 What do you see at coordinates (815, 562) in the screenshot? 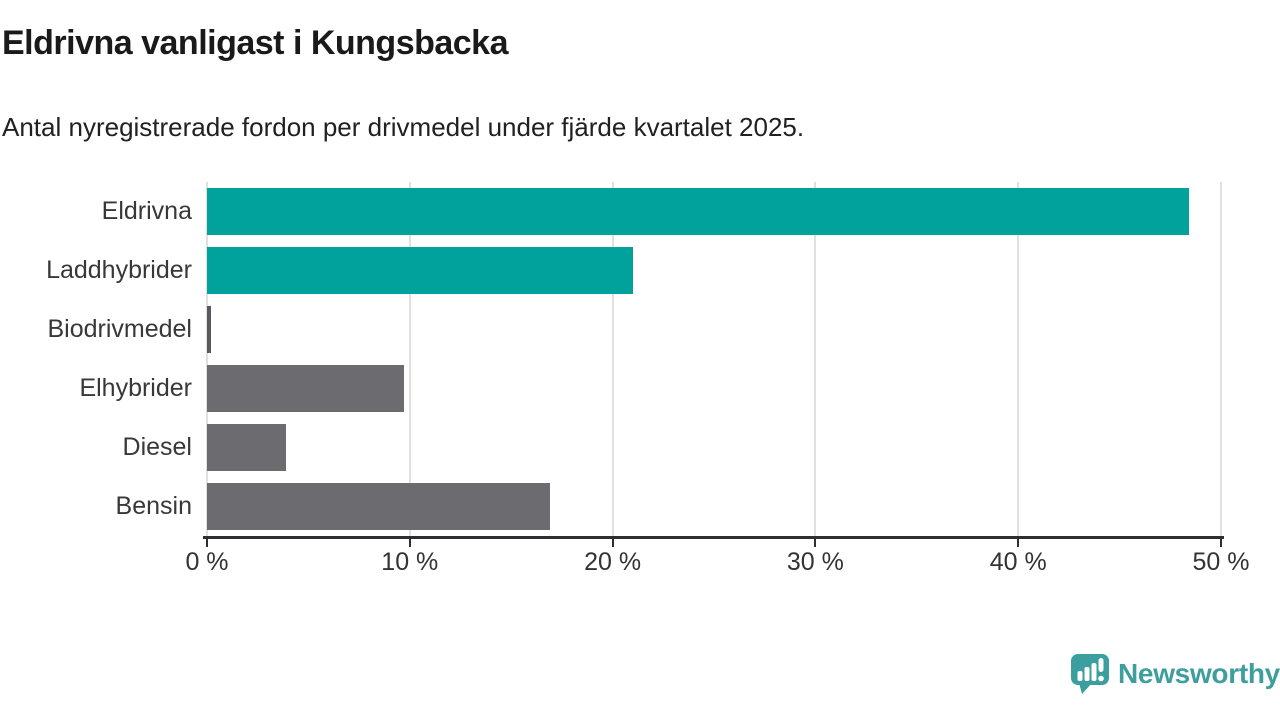
I see `x-axis-tick-label: 30 %` at bounding box center [815, 562].